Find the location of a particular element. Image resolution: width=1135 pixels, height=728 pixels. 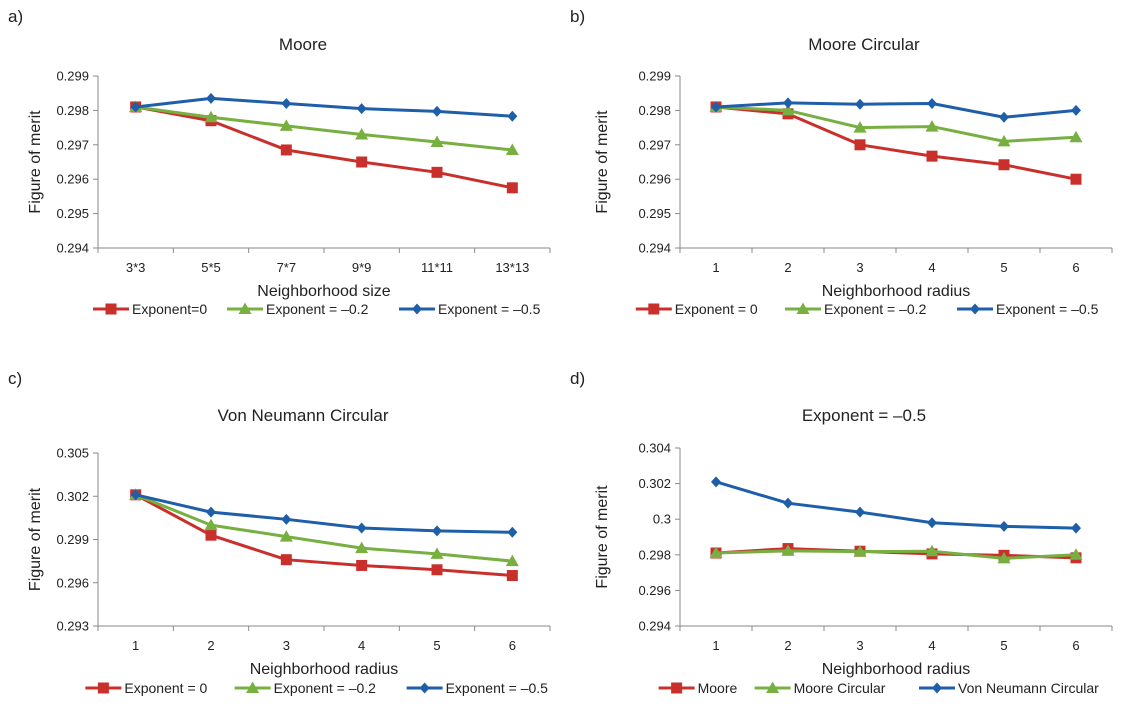

panel-label: d) is located at coordinates (577, 378).